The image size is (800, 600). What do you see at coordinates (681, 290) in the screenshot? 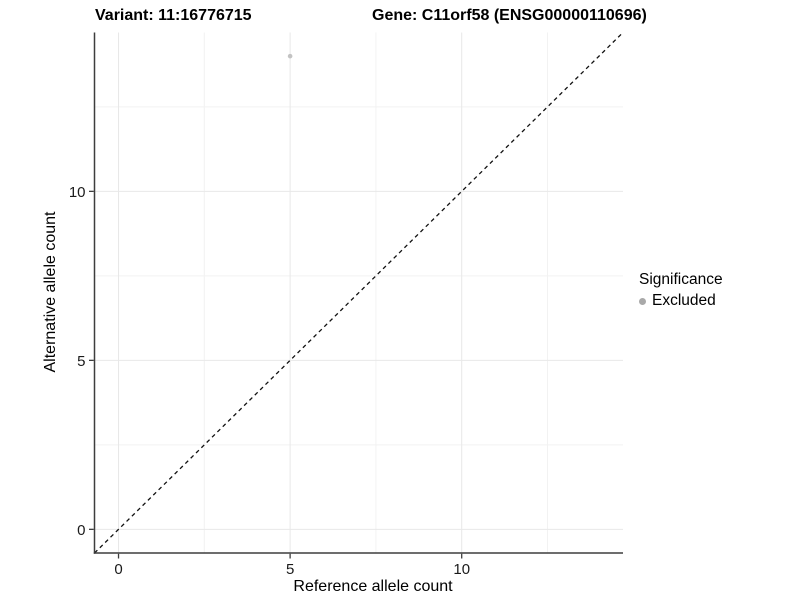
I see `legend: Significance Excluded` at bounding box center [681, 290].